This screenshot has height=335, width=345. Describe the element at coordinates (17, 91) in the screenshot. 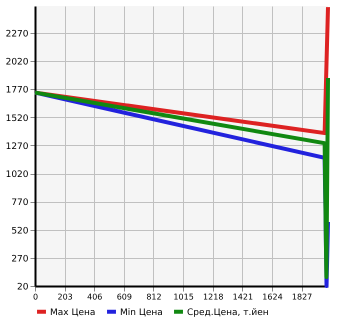

I see `y-tick-label: 1770` at that location.